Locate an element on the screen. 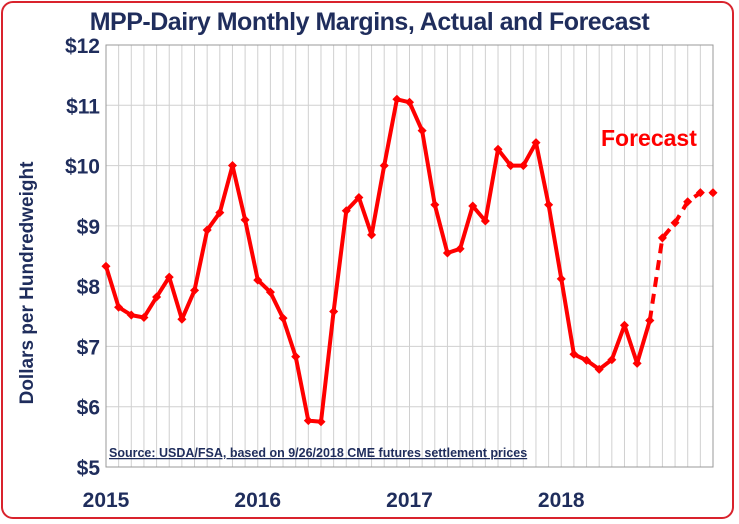 Image resolution: width=739 pixels, height=524 pixels. y-axis-label: Dollars per Hundredweight is located at coordinates (27, 282).